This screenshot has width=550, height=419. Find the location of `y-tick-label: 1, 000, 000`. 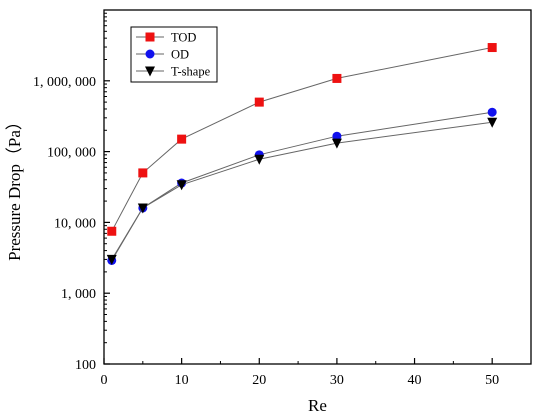

y-tick-label: 1, 000, 000 is located at coordinates (64, 82).